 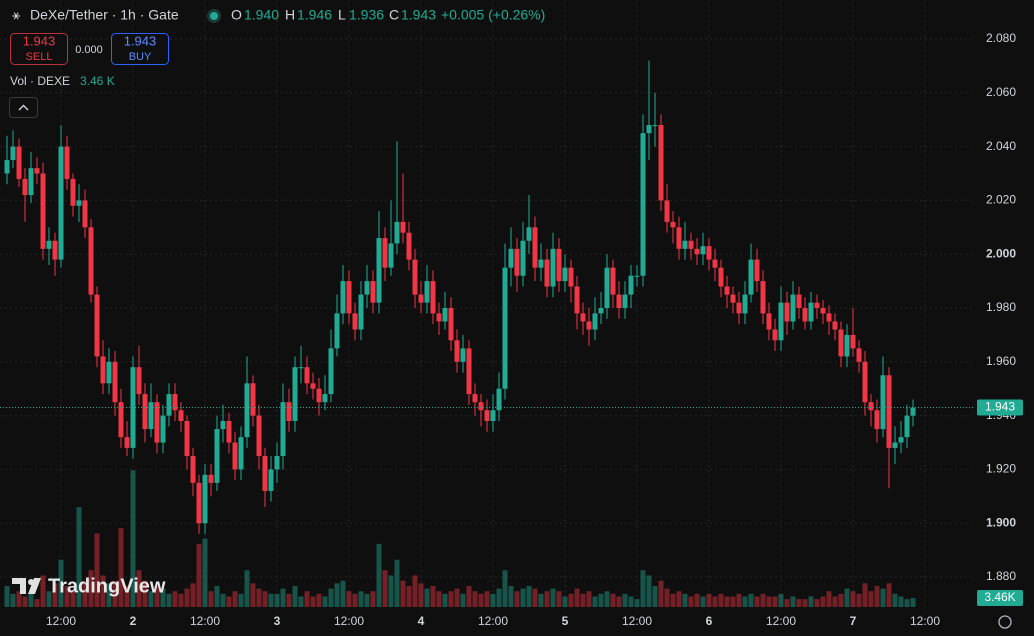 I want to click on x-tick-label: 3, so click(x=277, y=621).